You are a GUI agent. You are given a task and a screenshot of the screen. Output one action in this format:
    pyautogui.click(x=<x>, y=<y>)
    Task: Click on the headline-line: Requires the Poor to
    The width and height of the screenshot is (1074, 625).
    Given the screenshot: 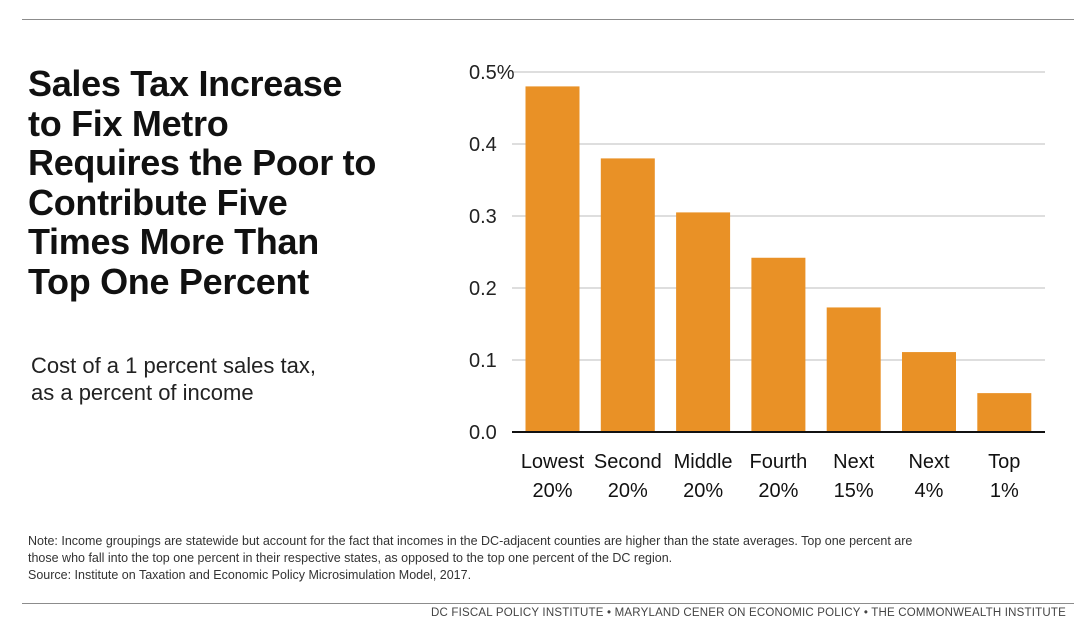 What is the action you would take?
    pyautogui.click(x=202, y=162)
    